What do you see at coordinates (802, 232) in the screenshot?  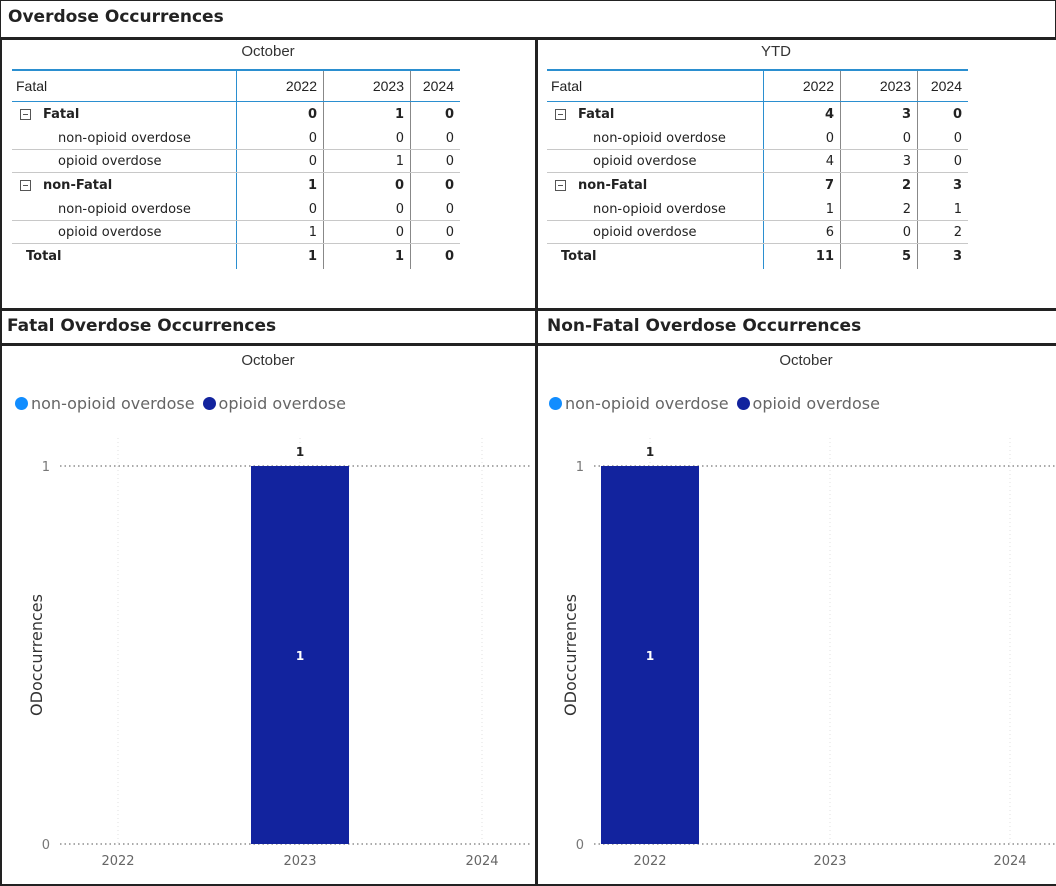 I see `value-cell: 6` at bounding box center [802, 232].